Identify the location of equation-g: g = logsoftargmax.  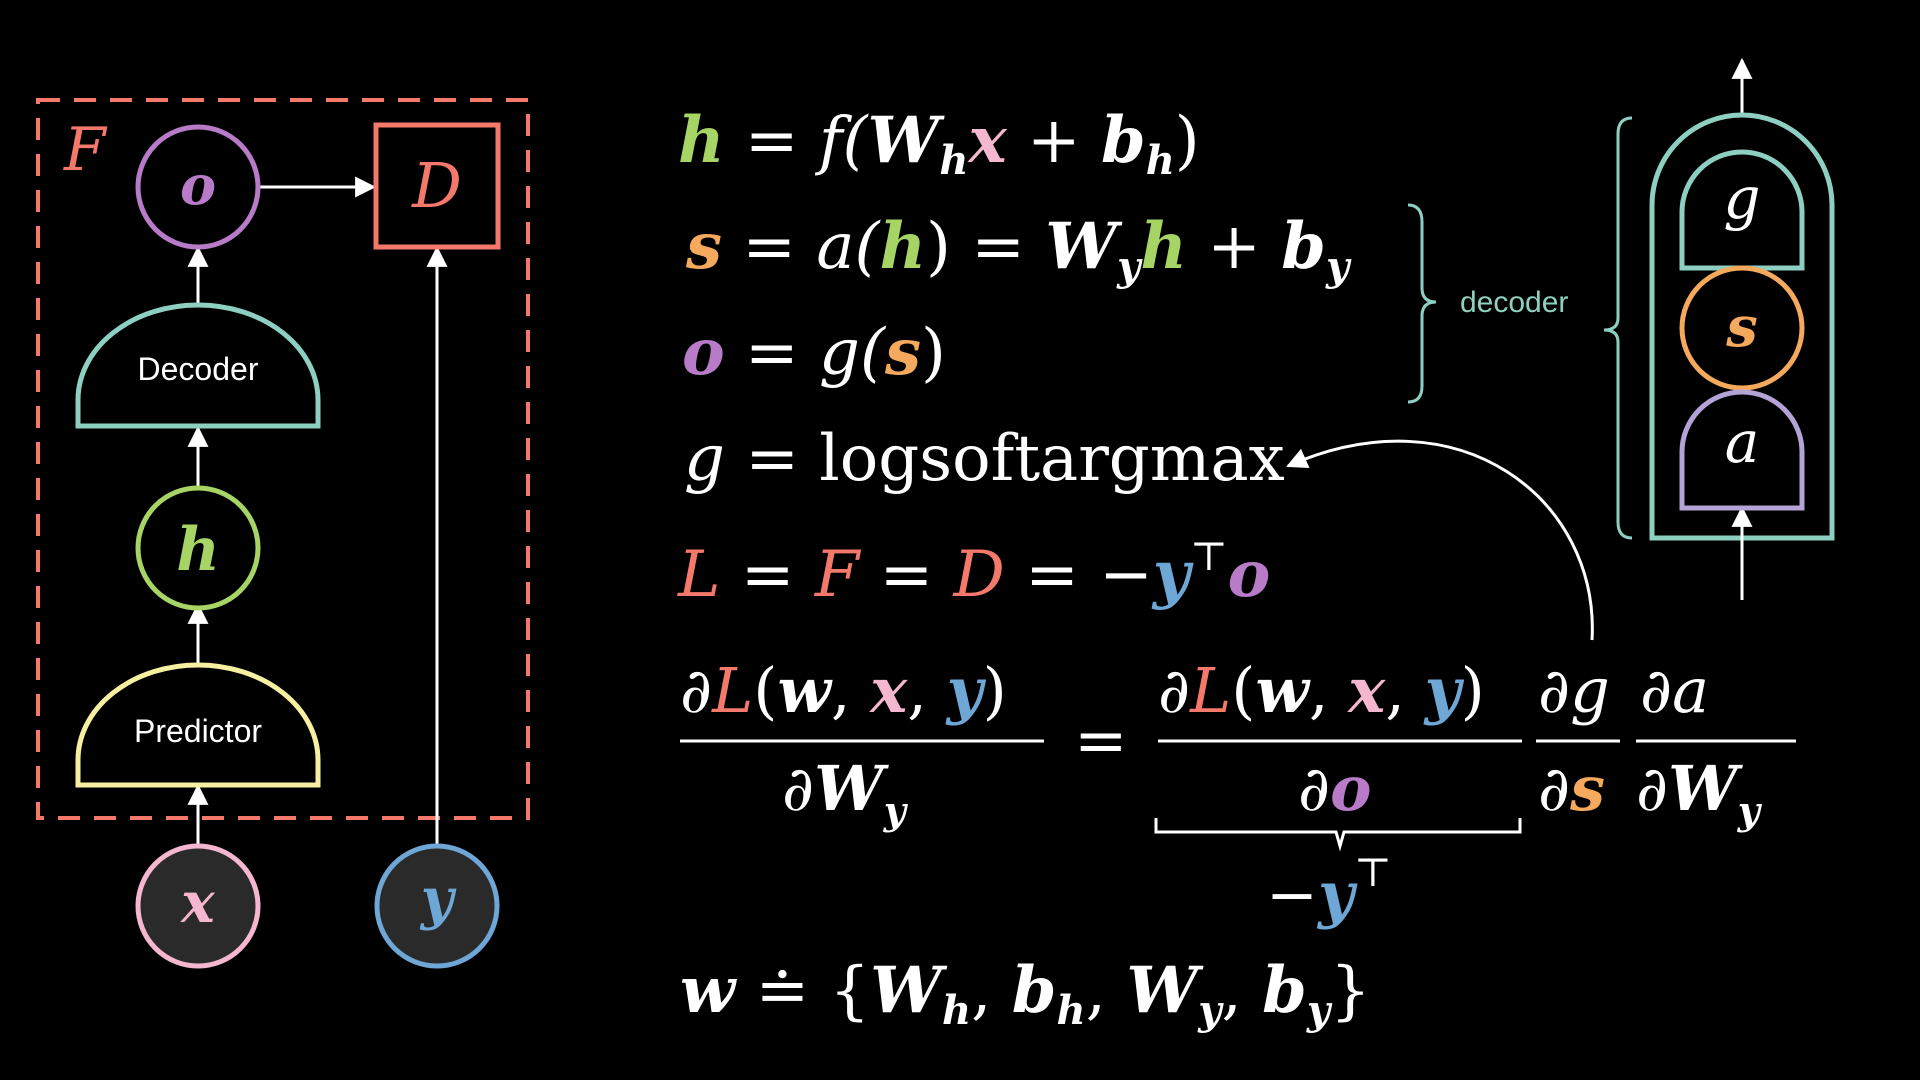
(984, 459).